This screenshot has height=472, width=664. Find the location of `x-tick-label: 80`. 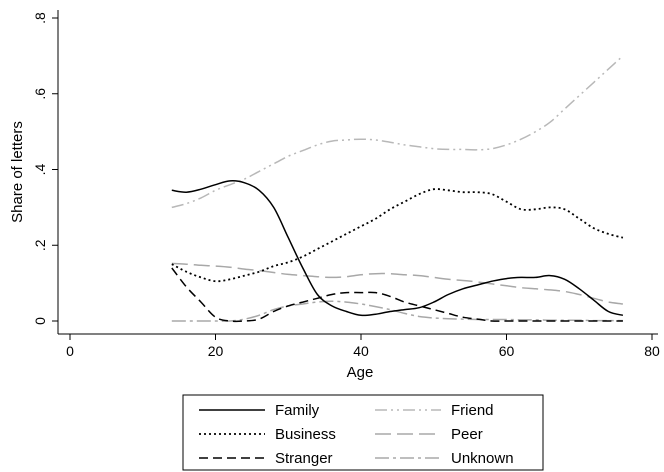

x-tick-label: 80 is located at coordinates (652, 351).